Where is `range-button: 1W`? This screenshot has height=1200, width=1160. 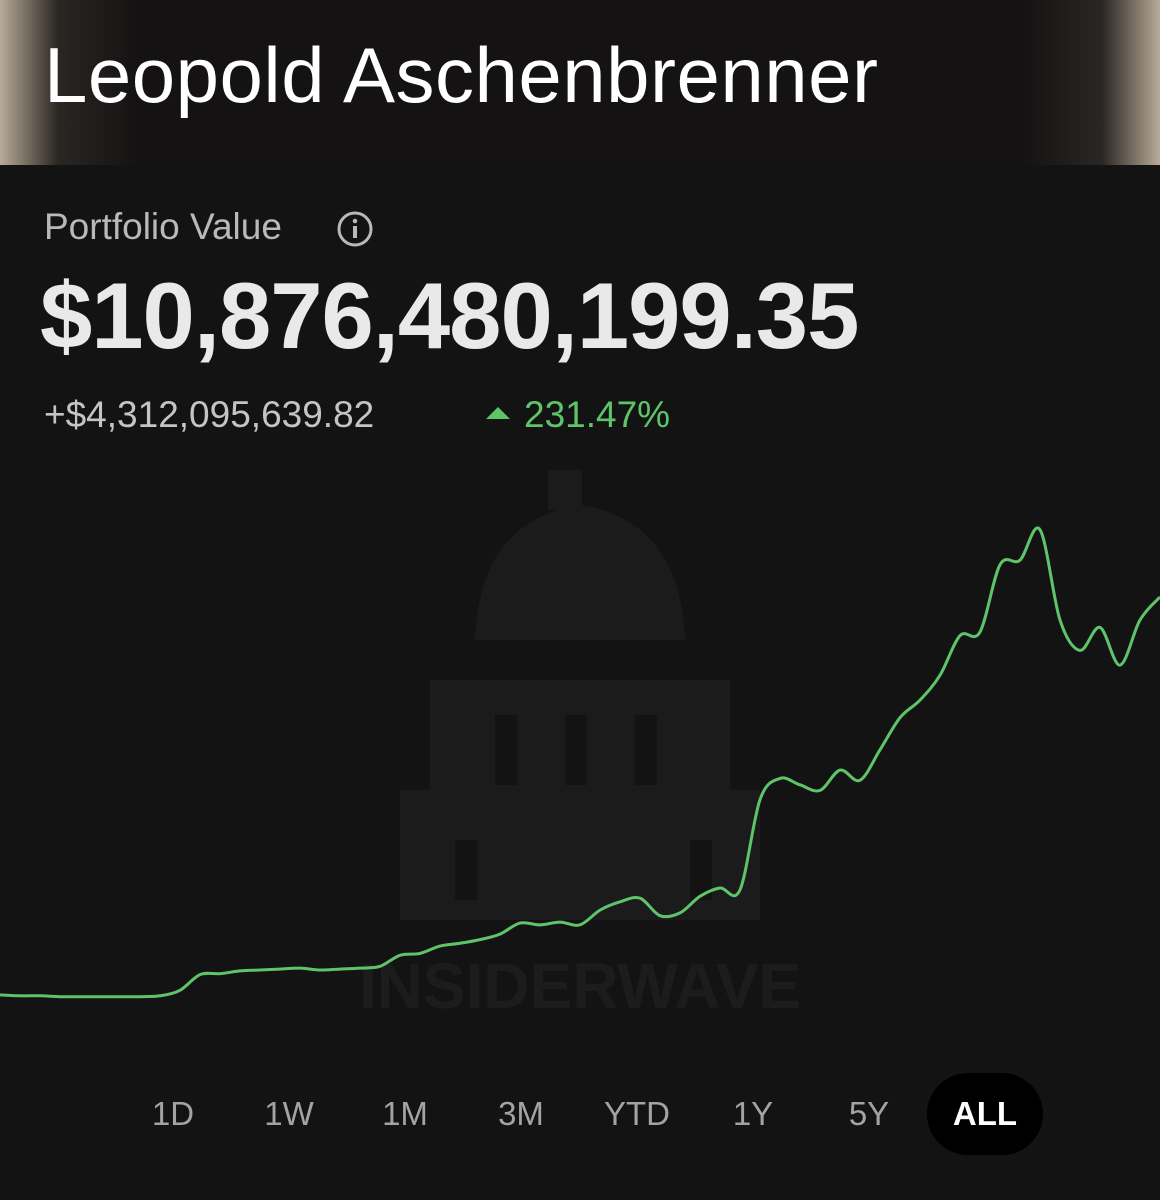 range-button: 1W is located at coordinates (289, 1113).